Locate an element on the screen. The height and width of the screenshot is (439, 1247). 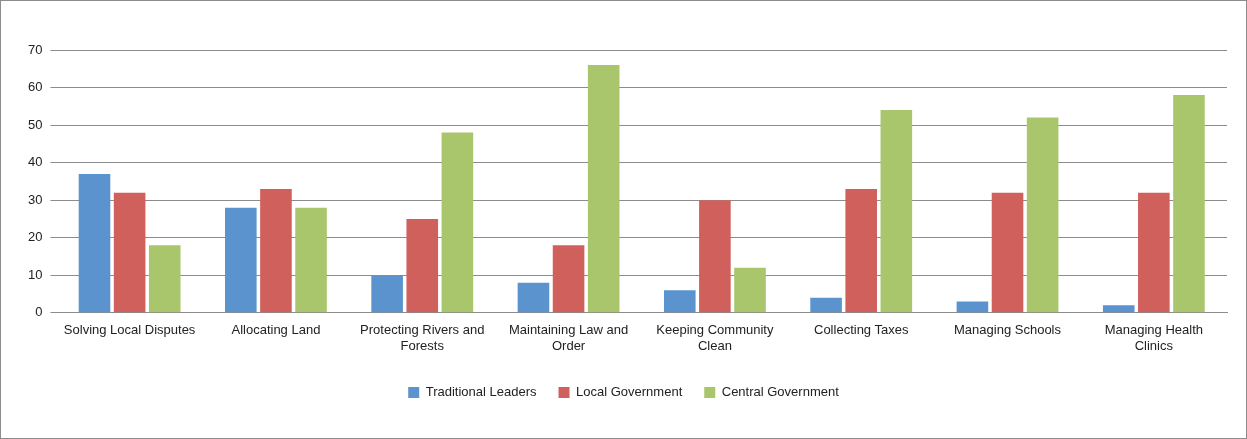
legend-label: Traditional Leaders is located at coordinates (481, 392).